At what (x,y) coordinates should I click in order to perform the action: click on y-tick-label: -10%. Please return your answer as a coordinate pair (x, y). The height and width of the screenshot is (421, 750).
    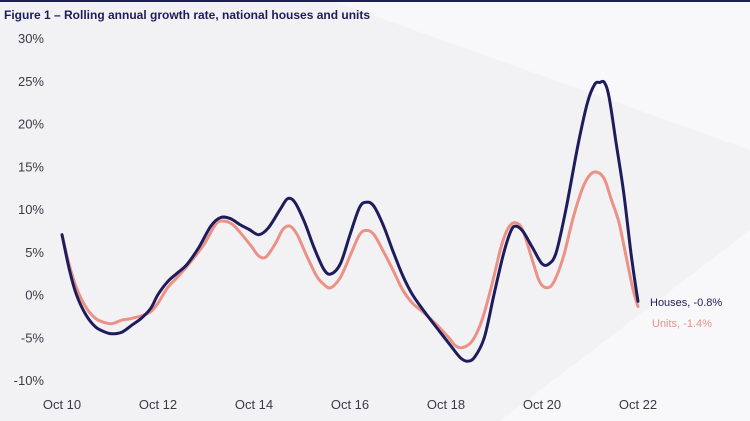
    Looking at the image, I should click on (29, 380).